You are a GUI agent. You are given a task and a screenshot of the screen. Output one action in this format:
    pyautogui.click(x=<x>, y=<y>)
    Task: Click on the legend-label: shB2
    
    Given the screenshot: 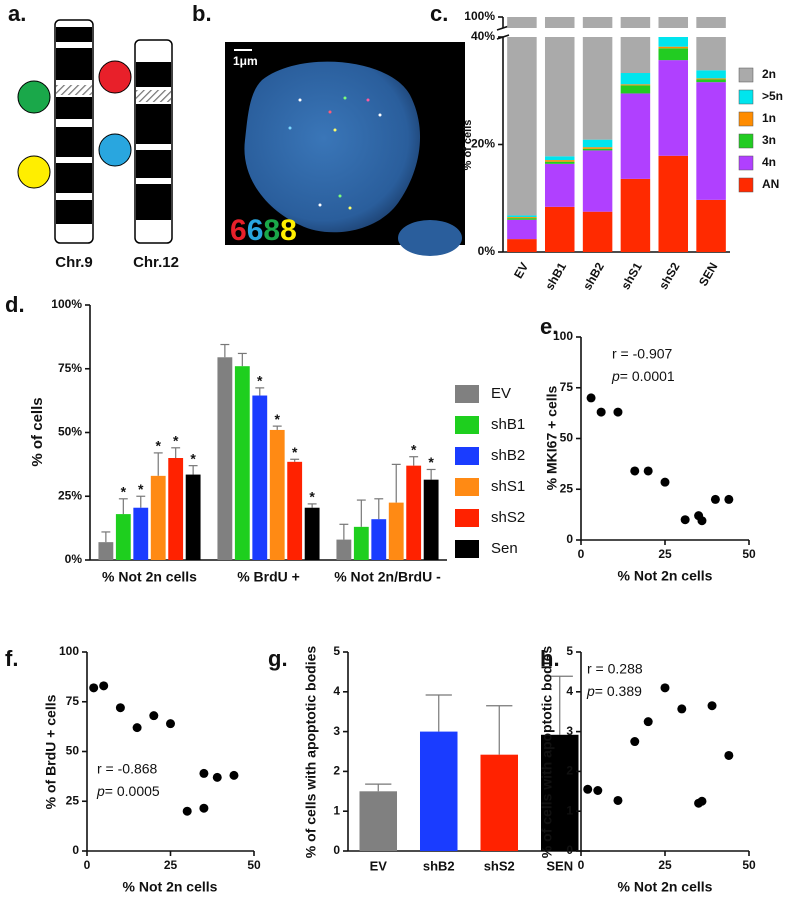 What is the action you would take?
    pyautogui.click(x=508, y=455)
    